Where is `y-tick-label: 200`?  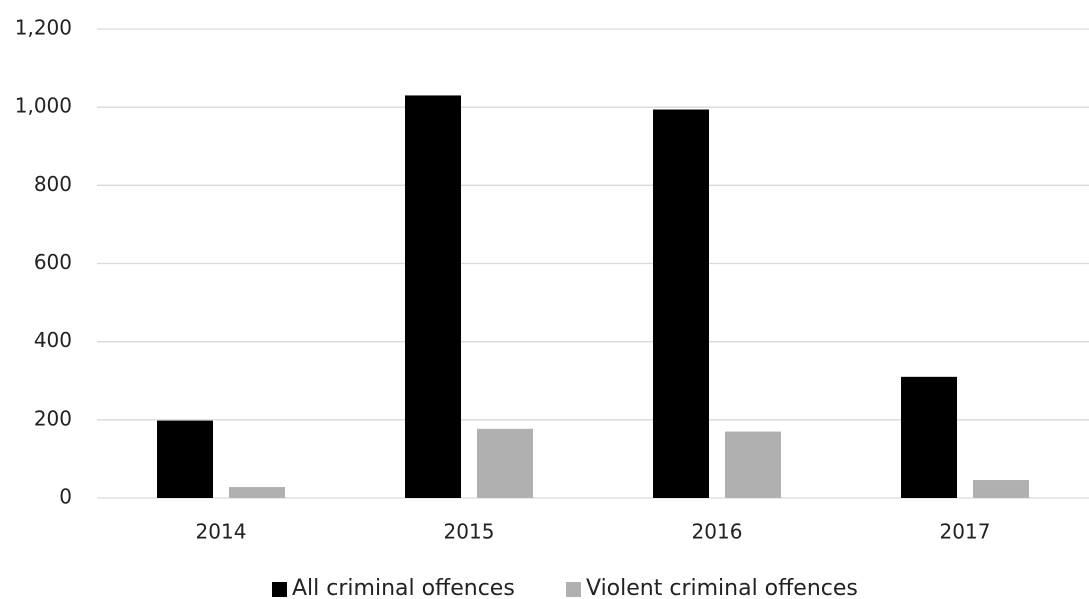
y-tick-label: 200 is located at coordinates (53, 418).